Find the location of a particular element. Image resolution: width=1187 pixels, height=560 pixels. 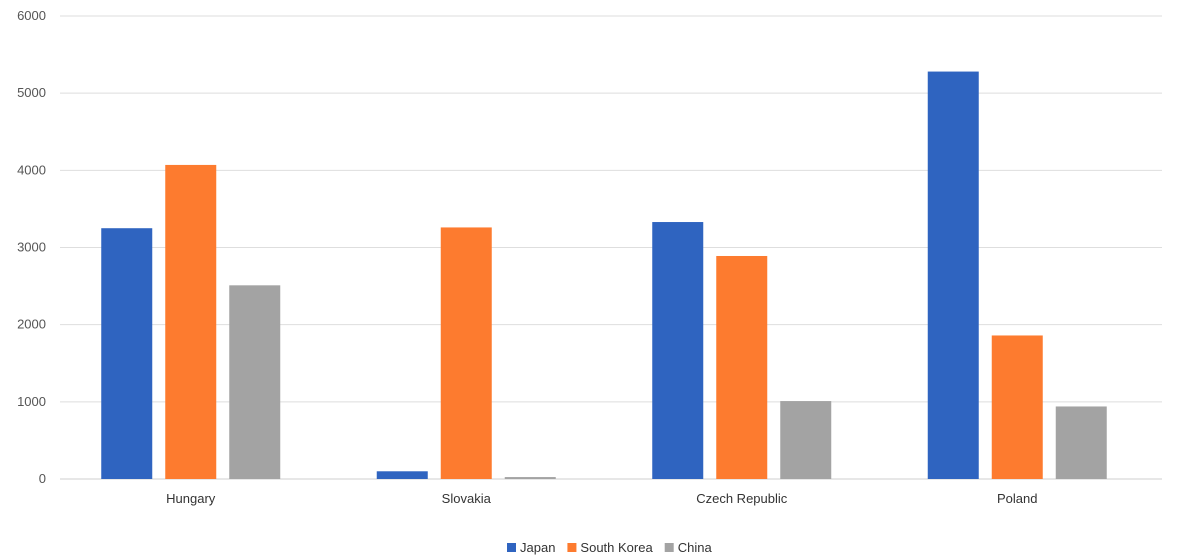

bar-japan-poland is located at coordinates (953, 275).